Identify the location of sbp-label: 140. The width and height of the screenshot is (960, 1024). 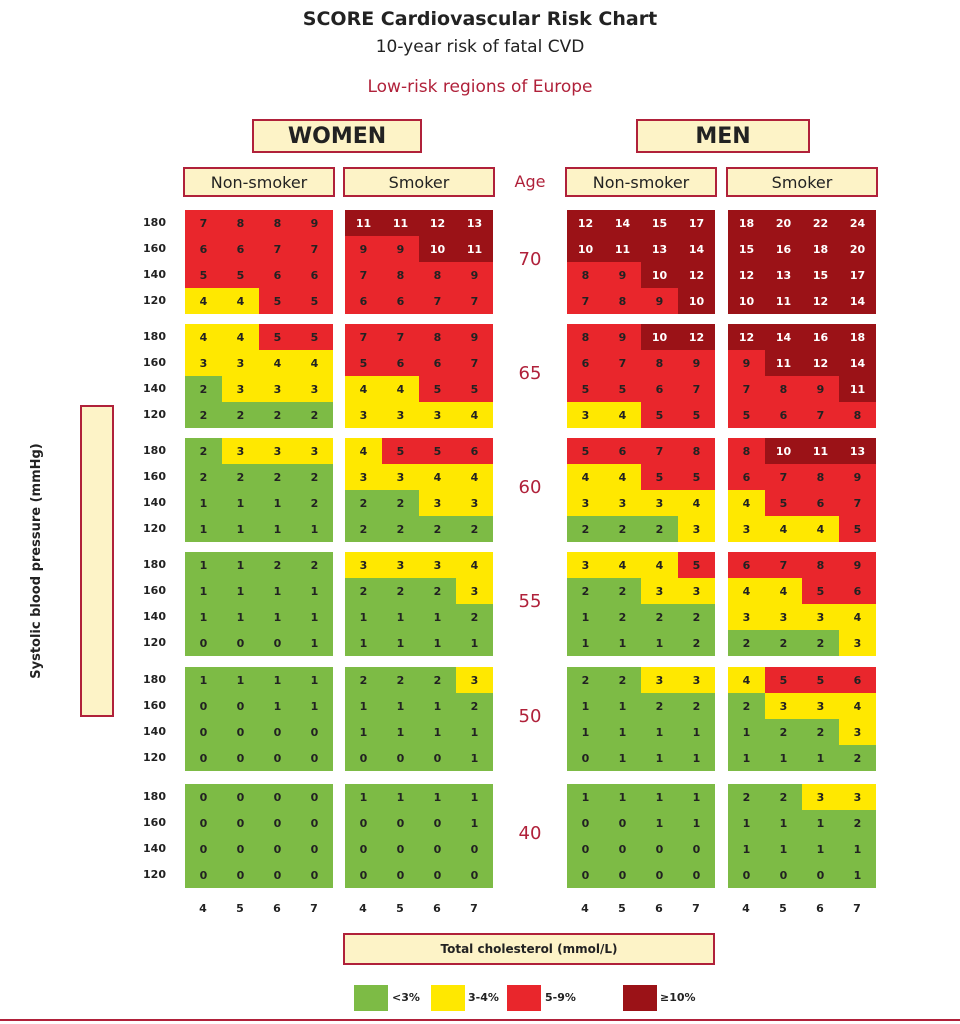
(154, 502).